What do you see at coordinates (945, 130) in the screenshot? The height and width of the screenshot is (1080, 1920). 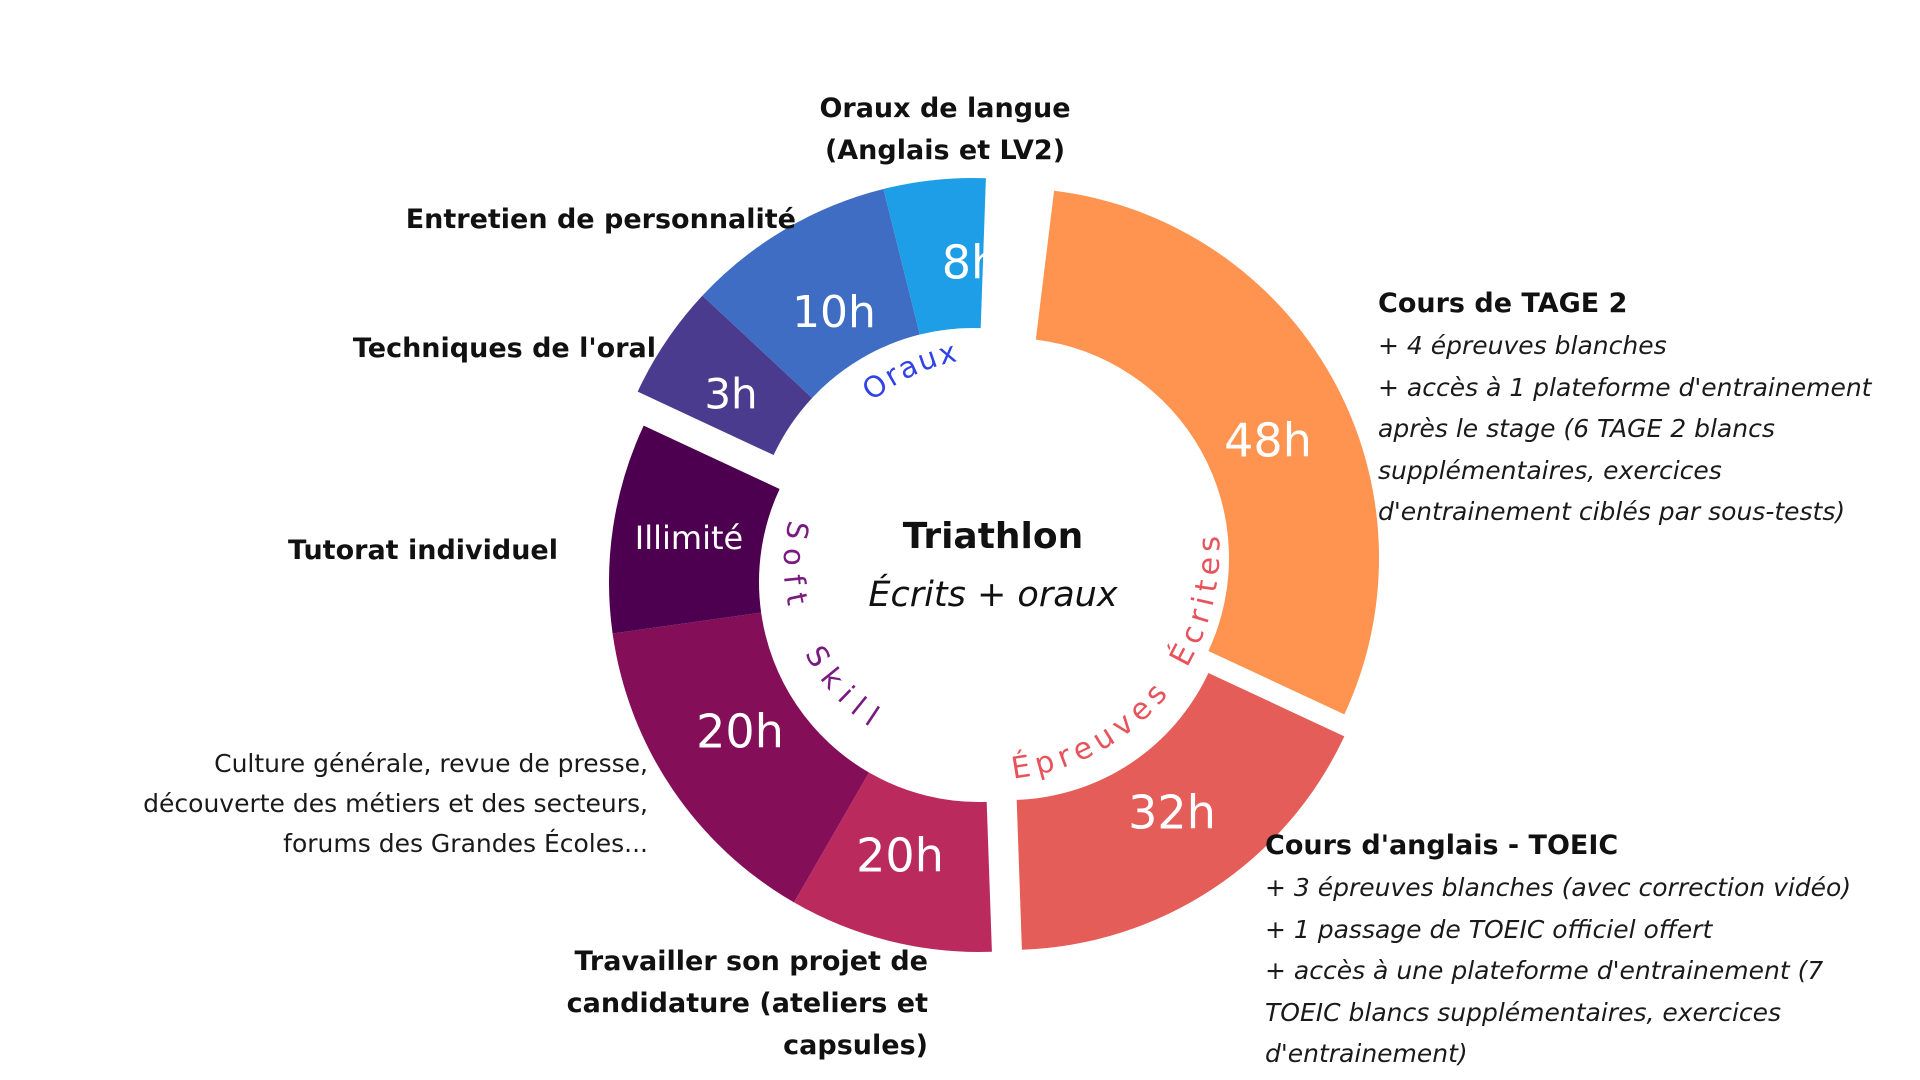 I see `label-oraux-de-langue: Oraux de langue (Anglais et LV2)` at bounding box center [945, 130].